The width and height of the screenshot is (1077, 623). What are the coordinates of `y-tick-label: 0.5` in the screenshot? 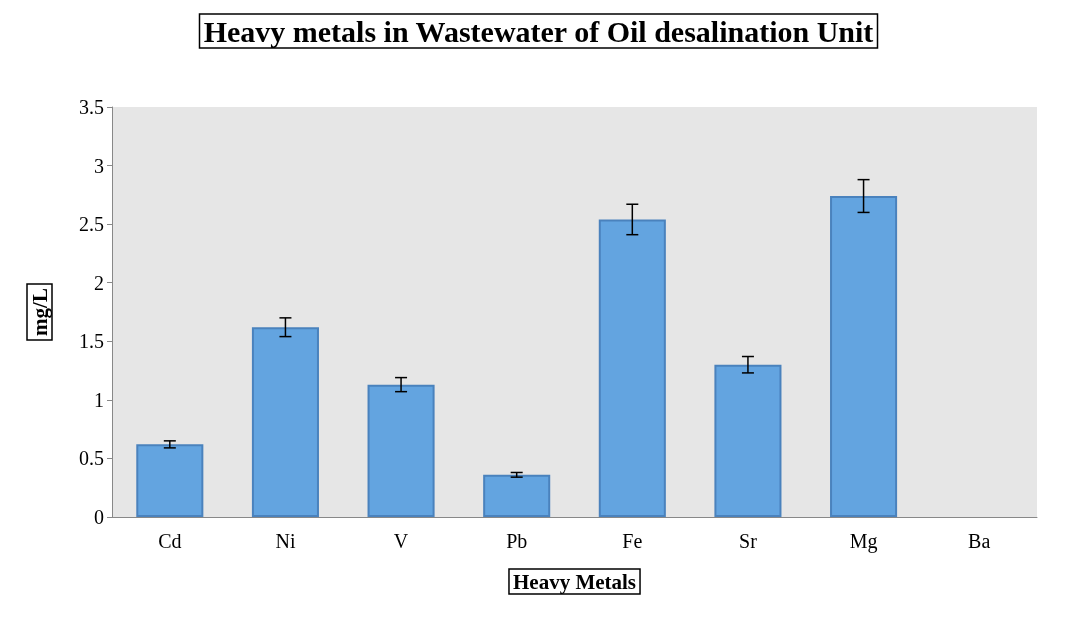 It's located at (91, 458).